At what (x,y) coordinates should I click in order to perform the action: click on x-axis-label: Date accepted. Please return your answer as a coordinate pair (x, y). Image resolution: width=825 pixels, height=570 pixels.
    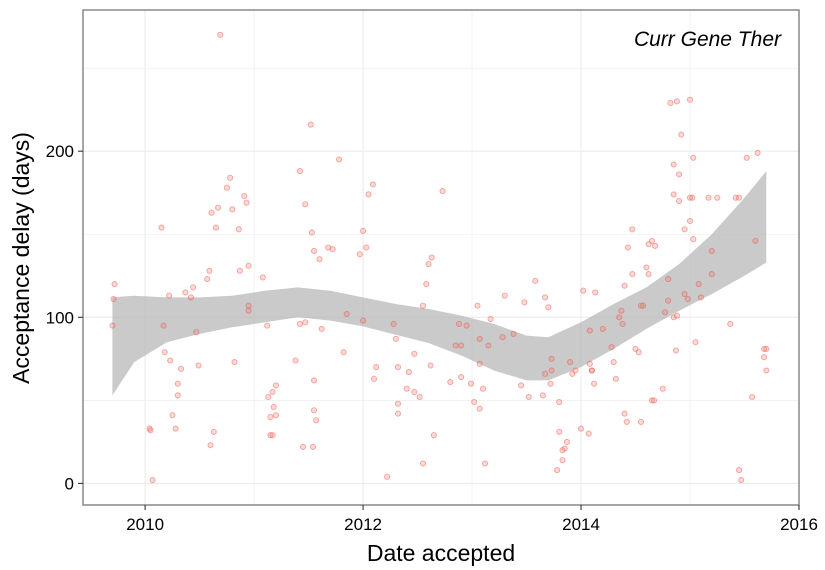
    Looking at the image, I should click on (441, 553).